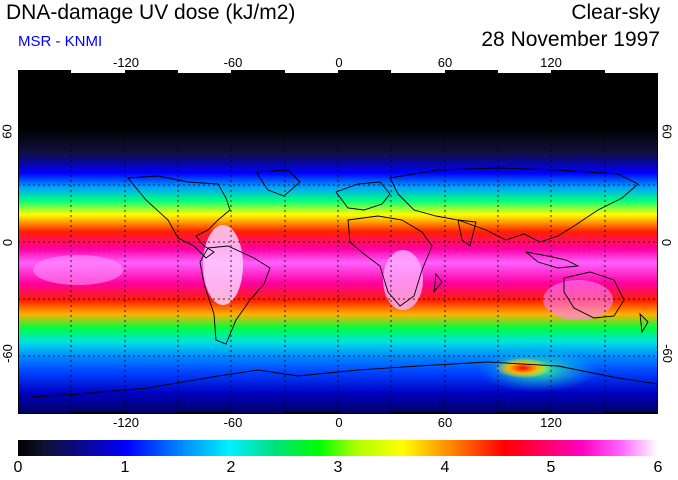 This screenshot has width=678, height=480. What do you see at coordinates (570, 39) in the screenshot?
I see `date-label: 28 November 1997` at bounding box center [570, 39].